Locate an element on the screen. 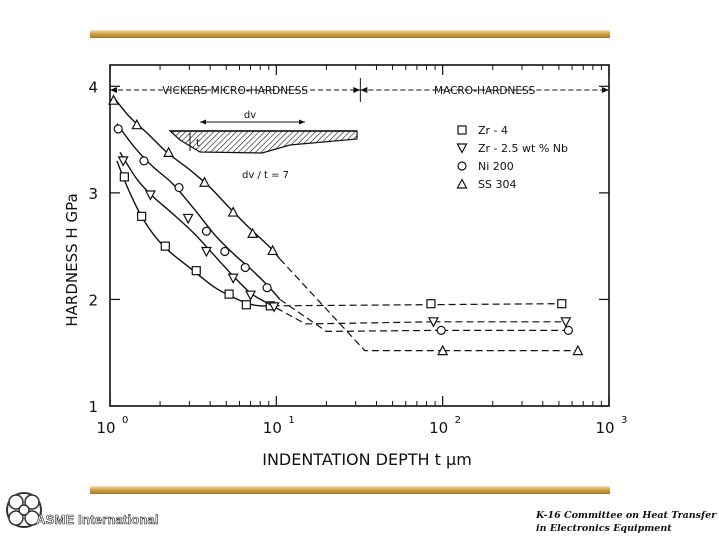  committee-line-2: in Electronics Equipment is located at coordinates (604, 528).